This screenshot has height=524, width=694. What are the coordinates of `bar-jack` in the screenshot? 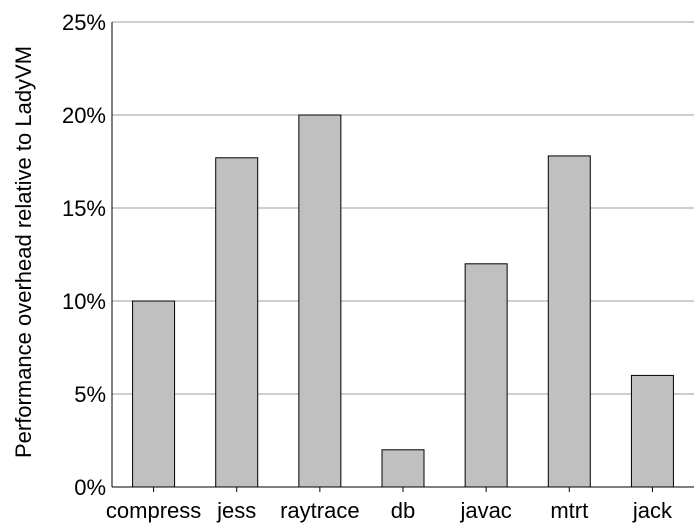 It's located at (652, 431).